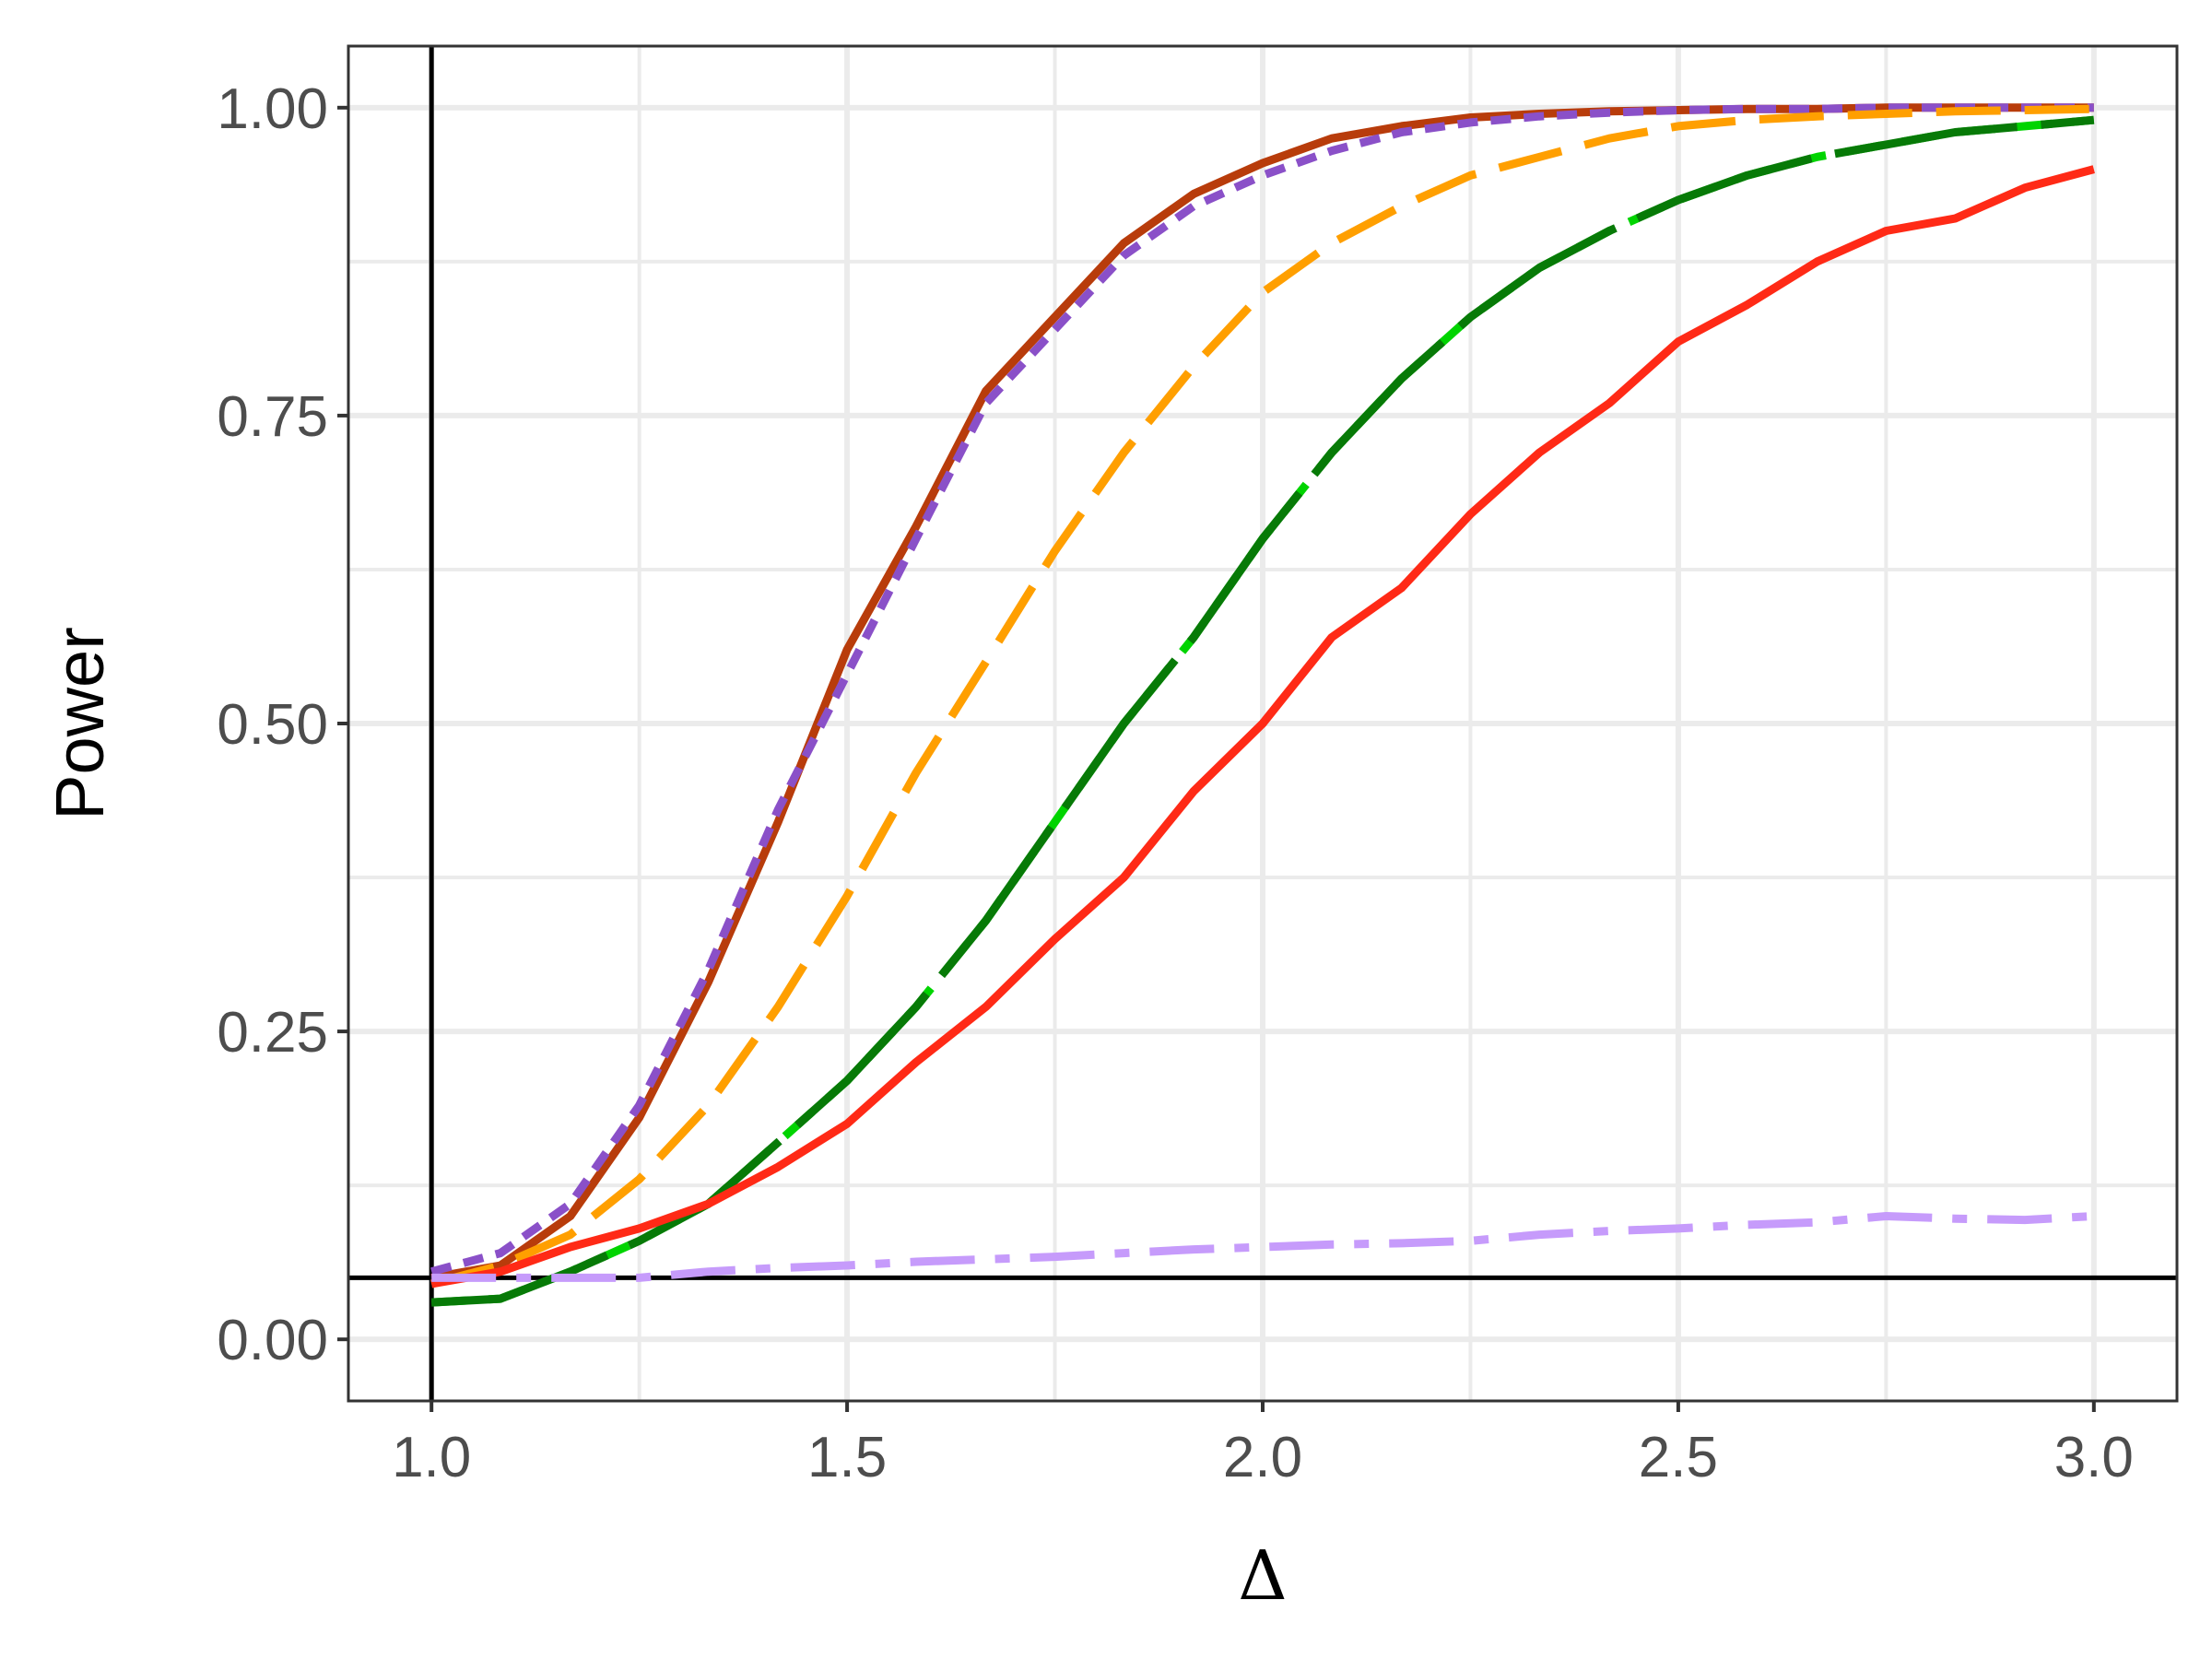  I want to click on x-axis-title: Δ, so click(1262, 1576).